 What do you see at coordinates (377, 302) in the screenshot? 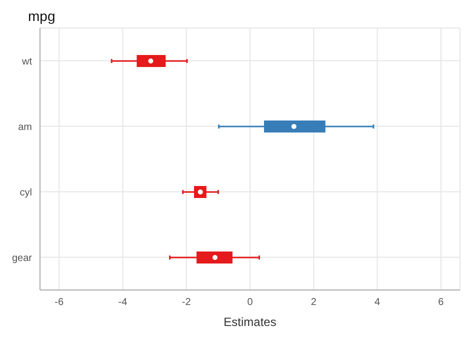
I see `x-tick-label: 4` at bounding box center [377, 302].